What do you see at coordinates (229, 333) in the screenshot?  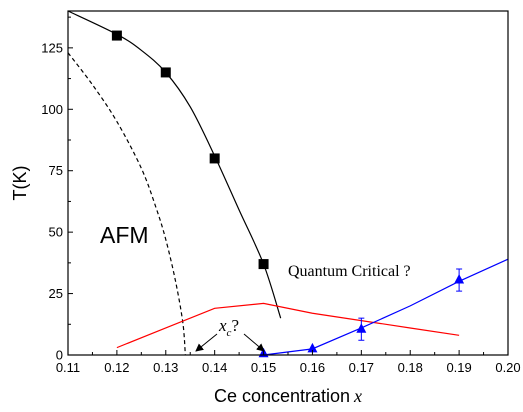 I see `xc-label-sub: c` at bounding box center [229, 333].